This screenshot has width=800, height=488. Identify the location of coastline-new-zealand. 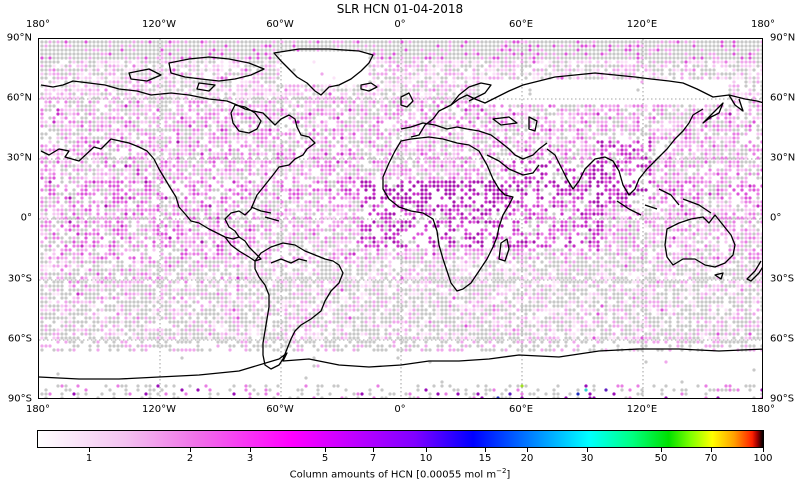
(754, 271).